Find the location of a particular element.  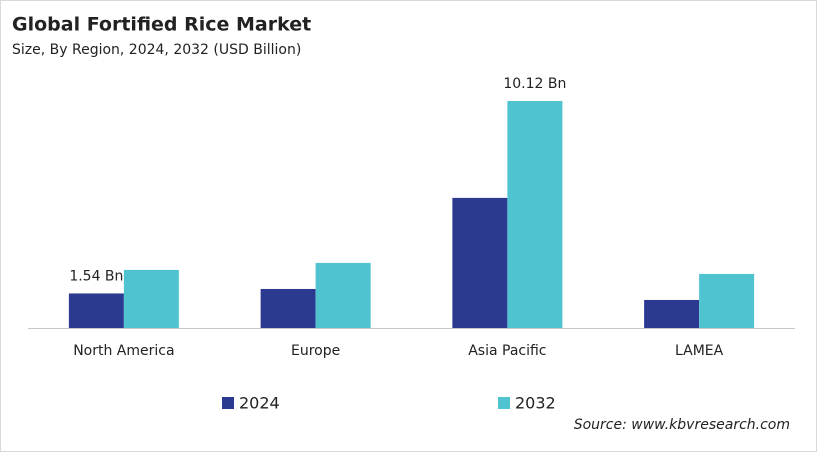

legend-label: 2024 is located at coordinates (259, 403).